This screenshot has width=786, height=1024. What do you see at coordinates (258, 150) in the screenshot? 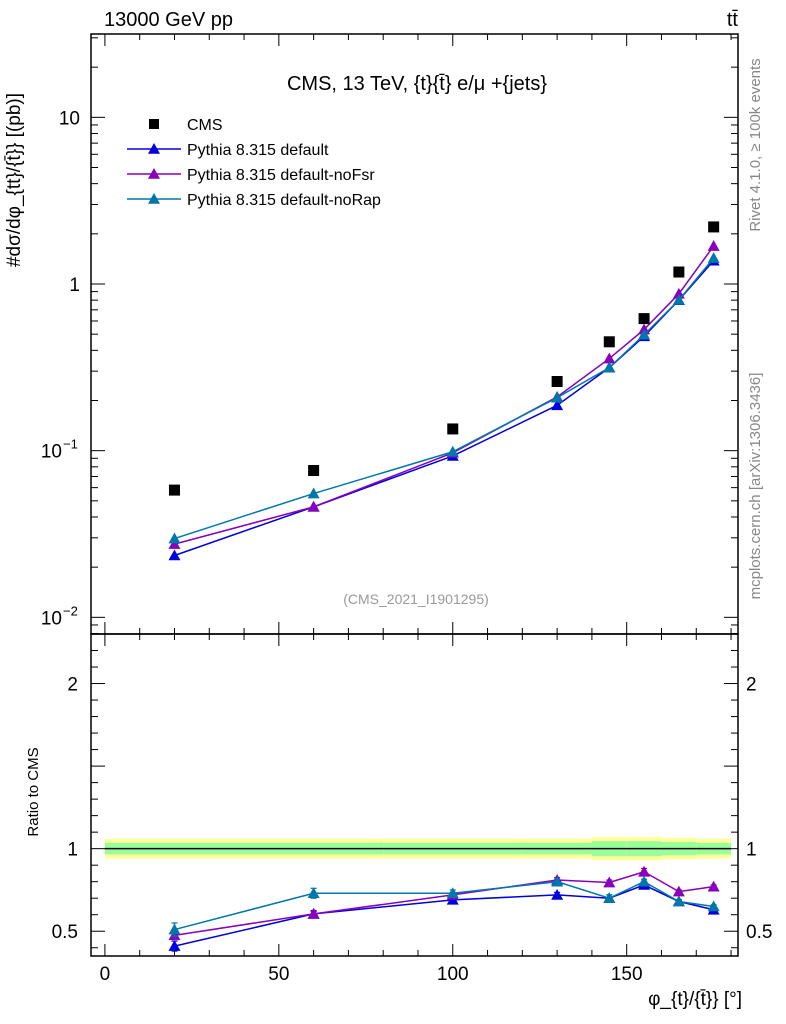
I see `legend-label: Pythia 8.315 default` at bounding box center [258, 150].